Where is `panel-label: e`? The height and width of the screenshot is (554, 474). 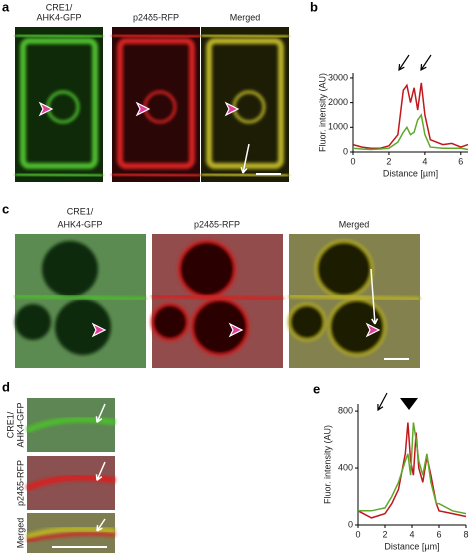
panel-label: e is located at coordinates (316, 388).